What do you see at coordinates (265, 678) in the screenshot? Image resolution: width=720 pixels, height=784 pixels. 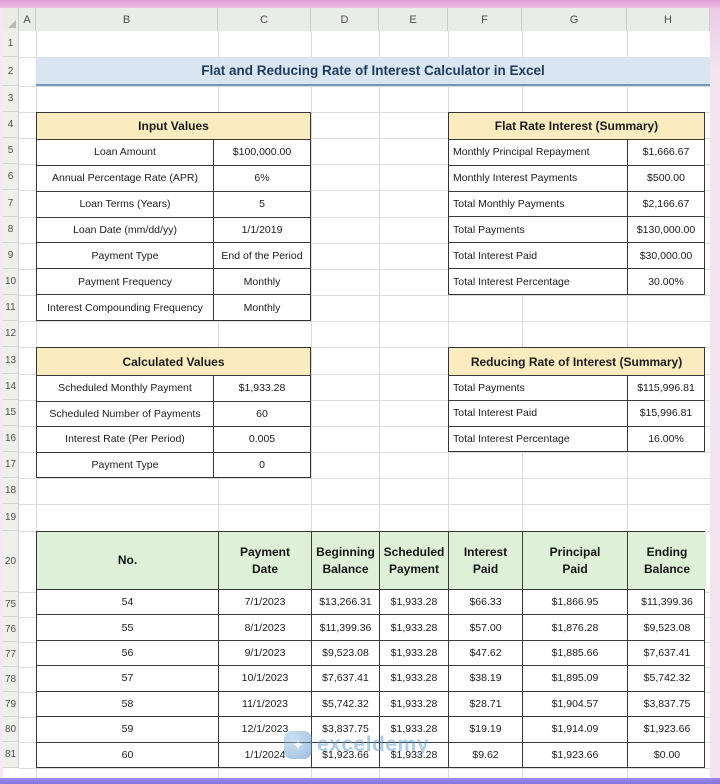 I see `amortization-cell: 10/1/2023` at bounding box center [265, 678].